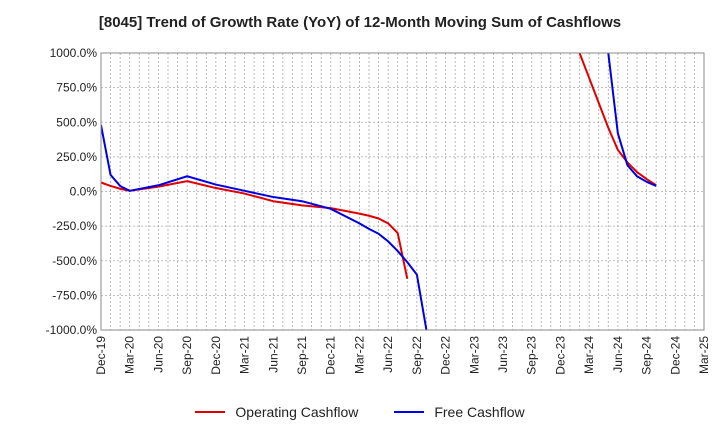  I want to click on series-line-free-cashflow, so click(632, 120).